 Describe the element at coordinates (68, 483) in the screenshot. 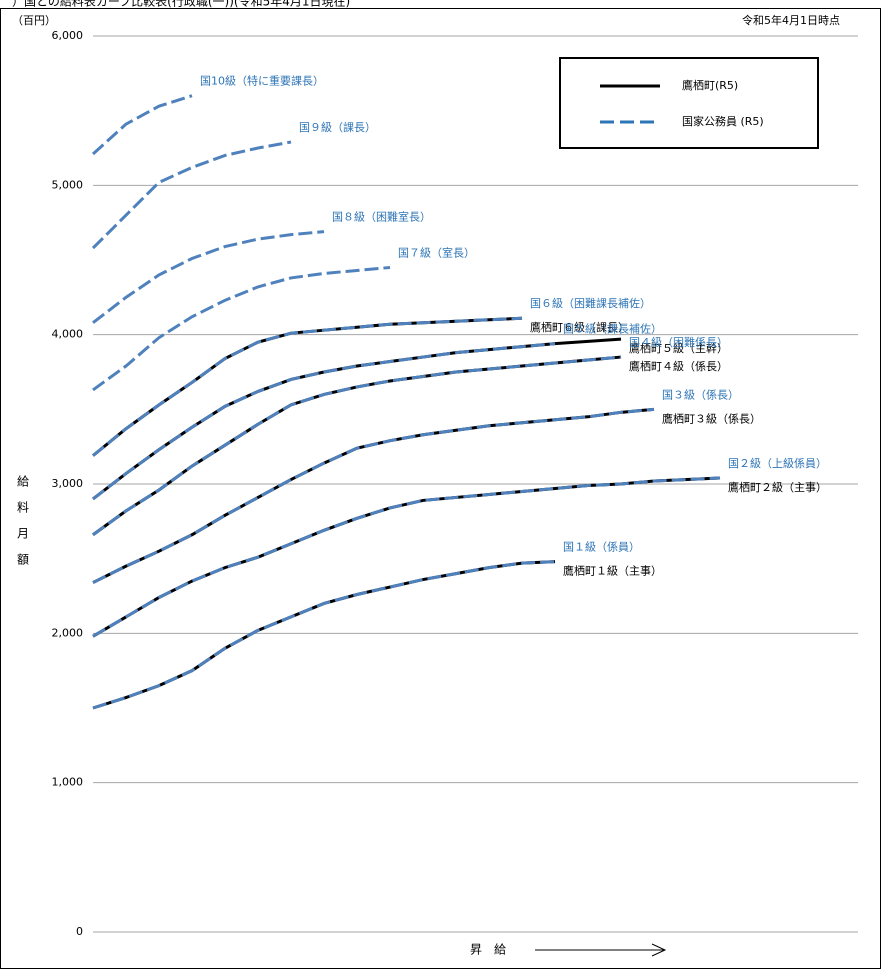

I see `y-tick-label: 3,000` at that location.